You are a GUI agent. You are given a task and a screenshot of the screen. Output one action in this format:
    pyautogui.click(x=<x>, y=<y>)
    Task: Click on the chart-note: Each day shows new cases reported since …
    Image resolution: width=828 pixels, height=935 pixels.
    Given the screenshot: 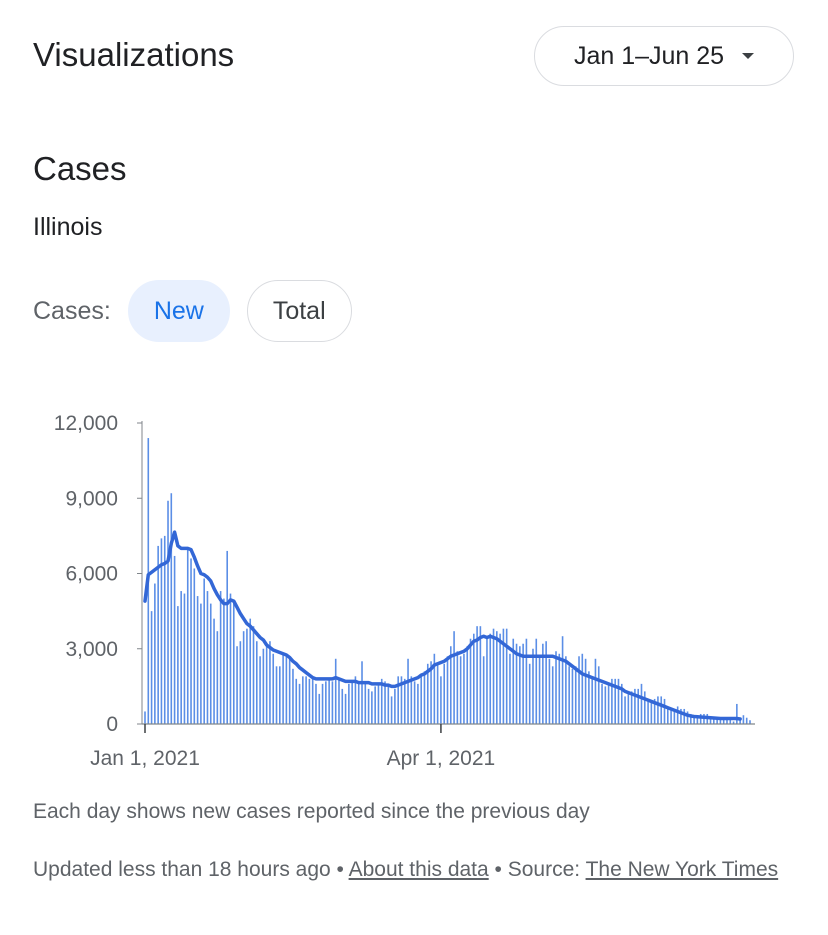 What is the action you would take?
    pyautogui.click(x=311, y=811)
    